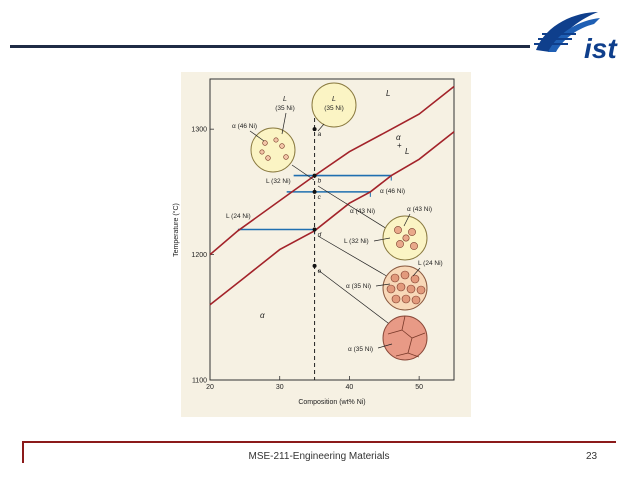  Describe the element at coordinates (392, 191) in the screenshot. I see `tie-b-alpha-label: α (46 Ni)` at that location.